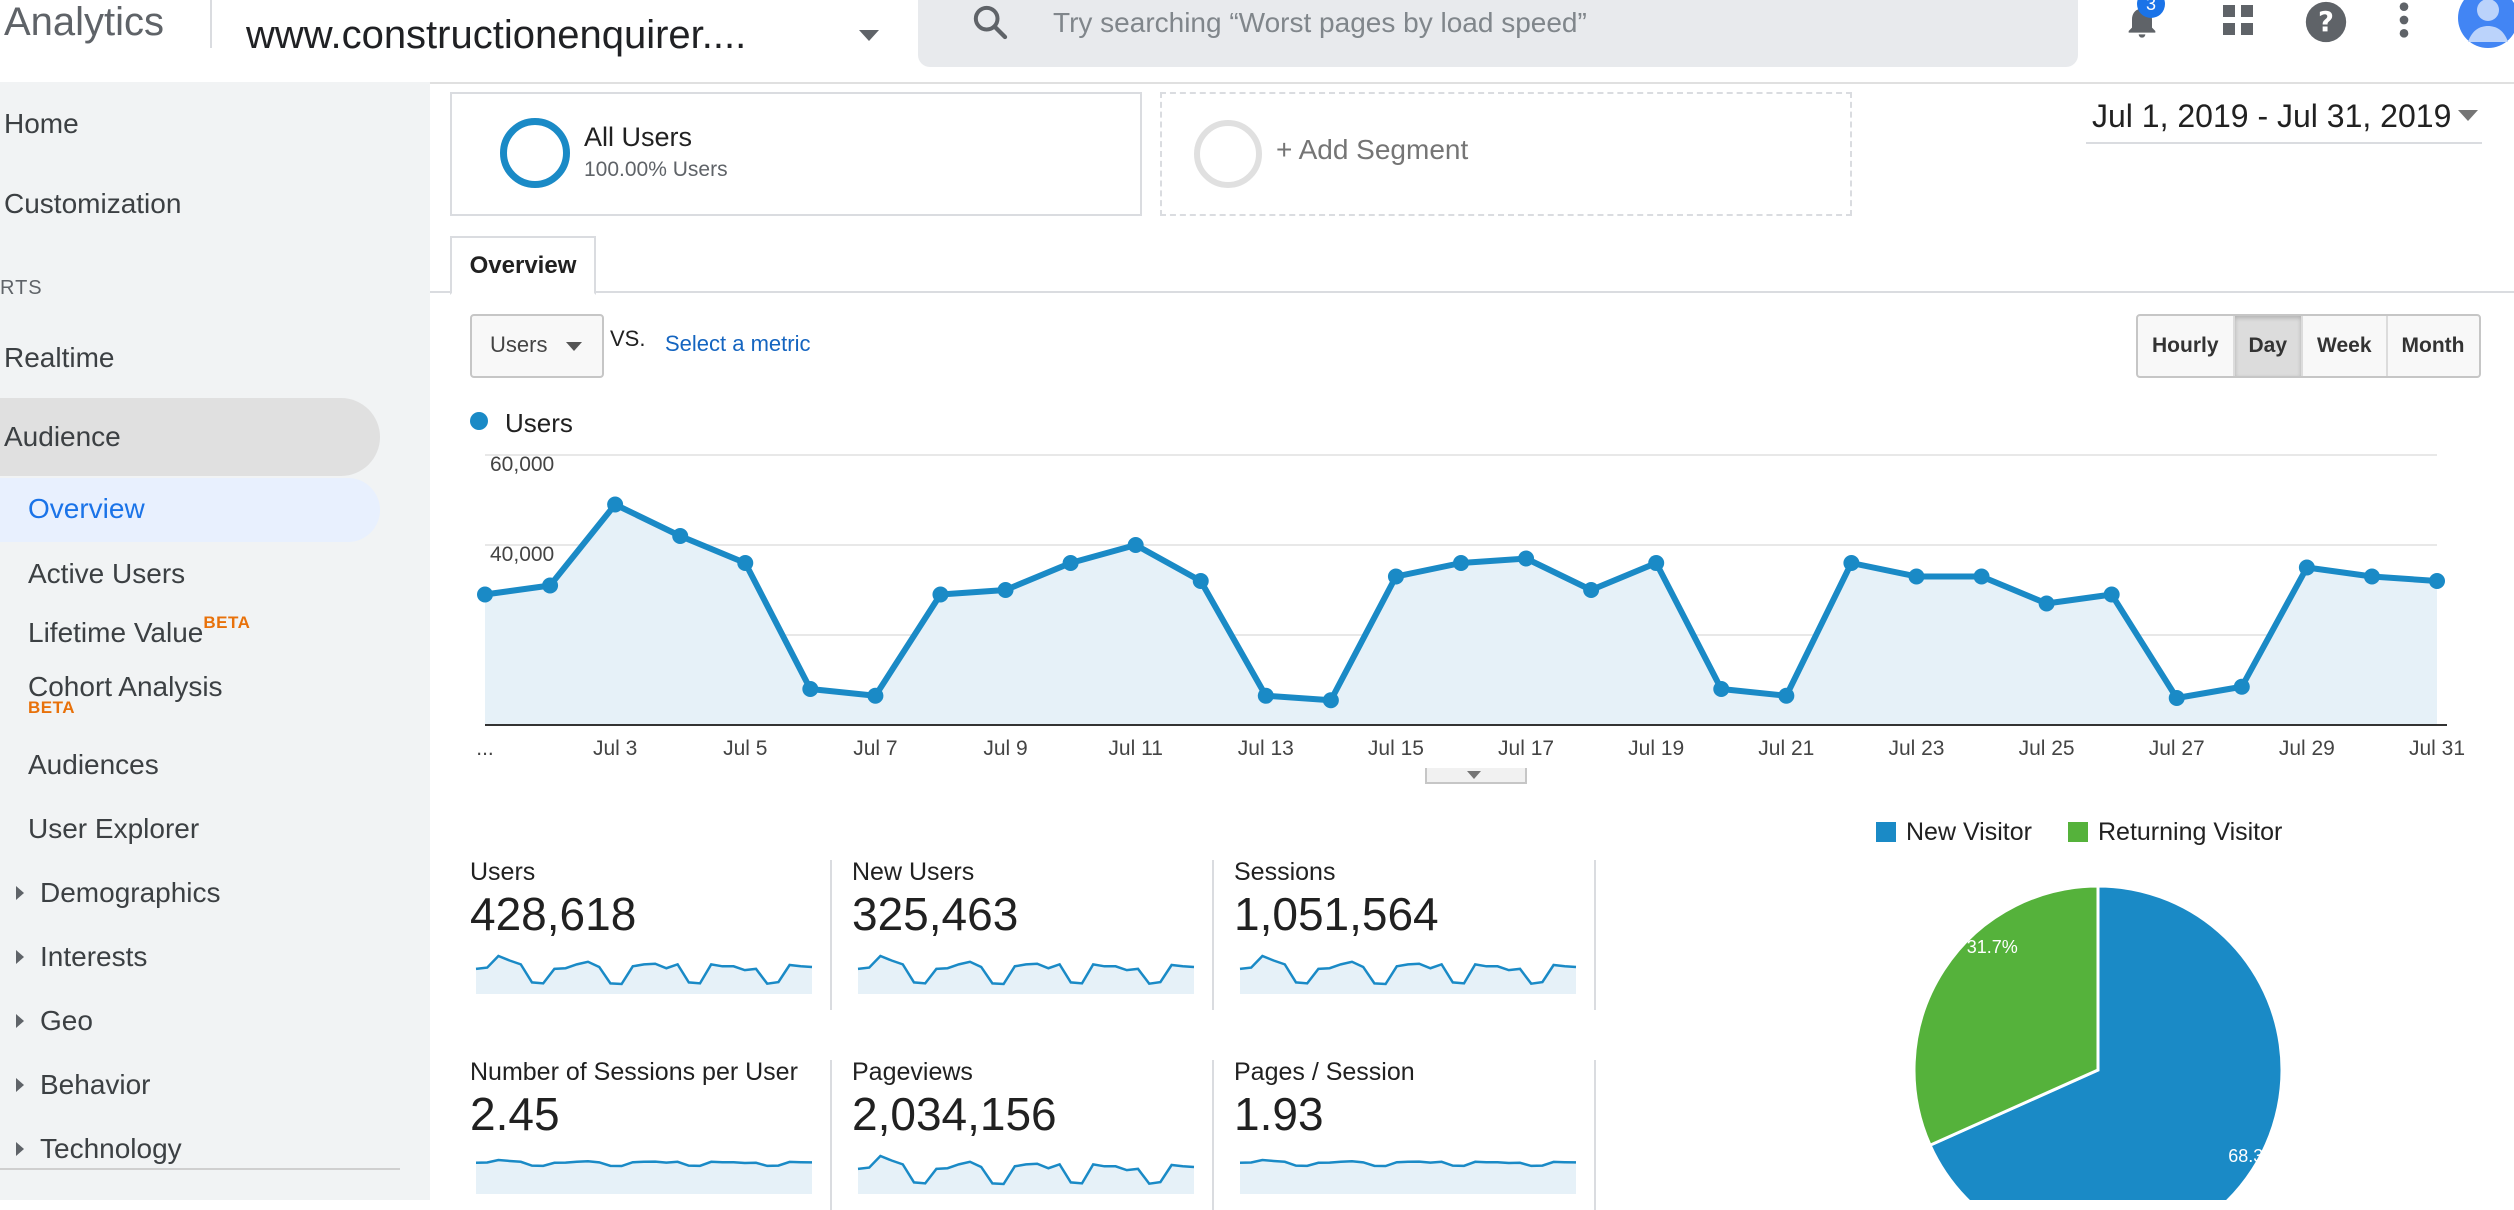 This screenshot has height=1210, width=2514. Describe the element at coordinates (125, 686) in the screenshot. I see `sidebar-item-label: Cohort Analysis` at that location.